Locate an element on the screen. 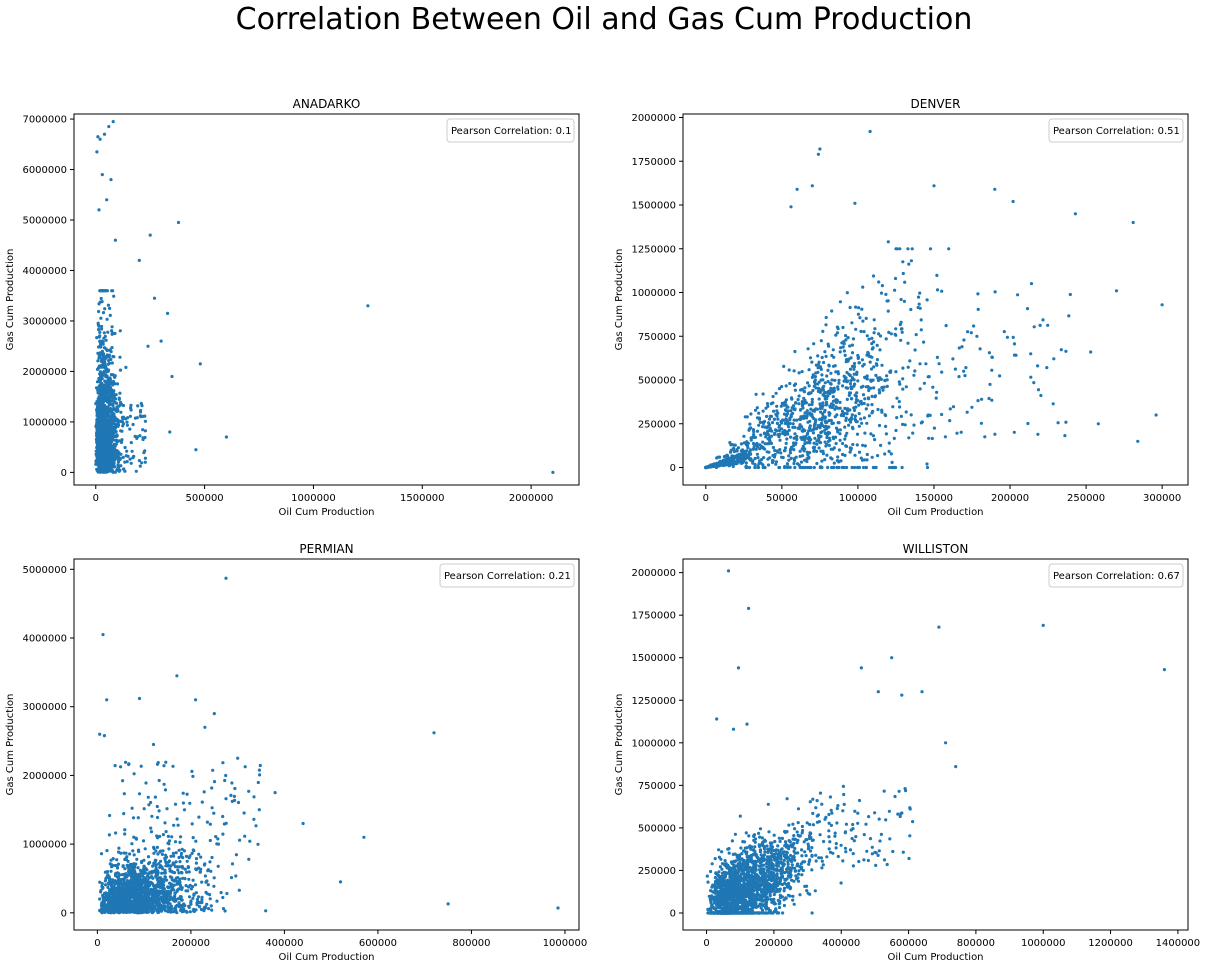 This screenshot has height=968, width=1208. legend-text: Pearson Correlation: 0.1 is located at coordinates (511, 131).